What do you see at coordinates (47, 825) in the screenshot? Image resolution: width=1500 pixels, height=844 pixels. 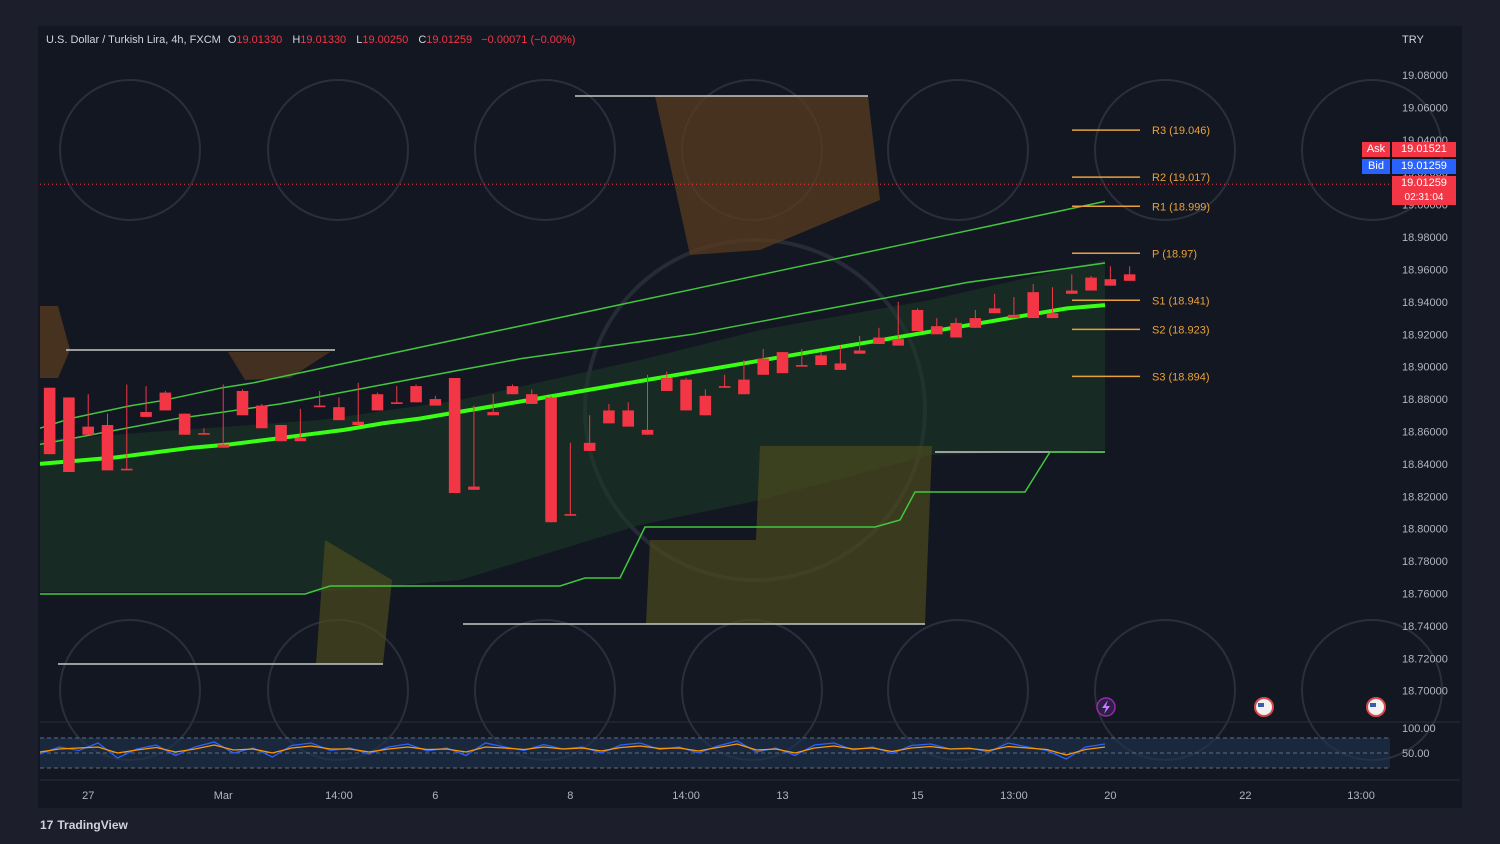 I see `tradingview-logo-icon: 17` at bounding box center [47, 825].